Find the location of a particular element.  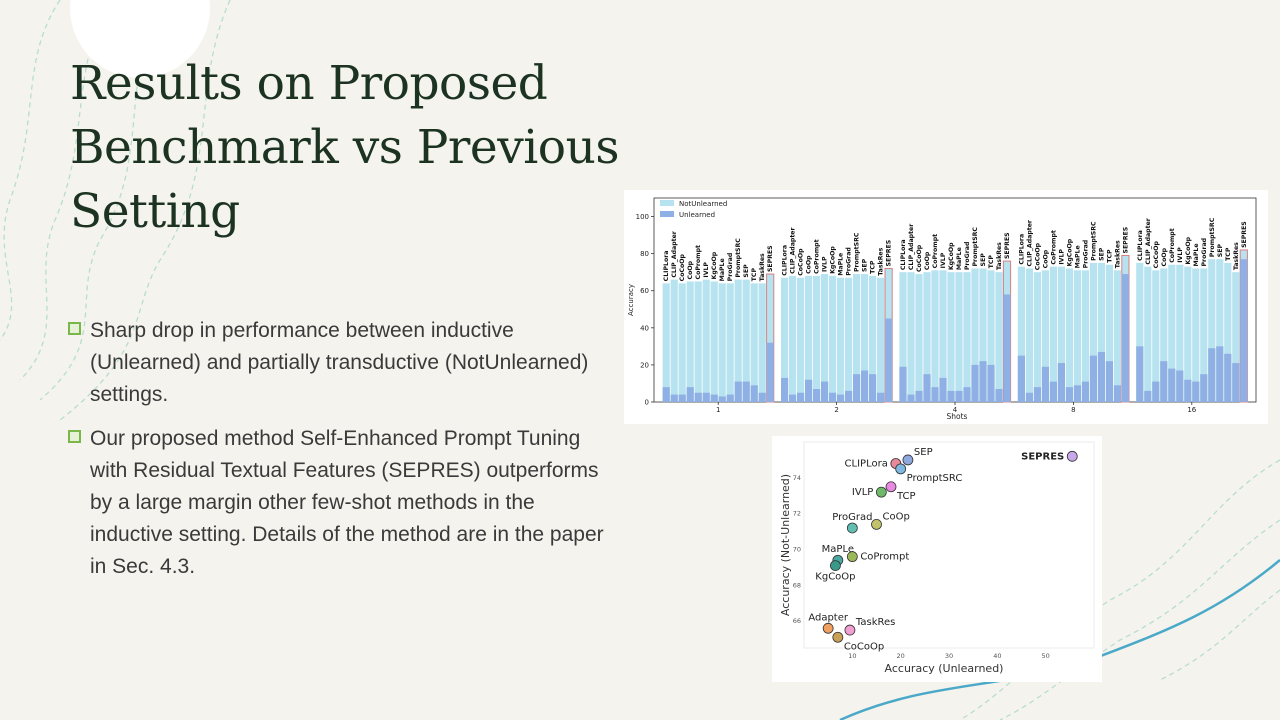

x-tick-label: 8 is located at coordinates (1073, 410).